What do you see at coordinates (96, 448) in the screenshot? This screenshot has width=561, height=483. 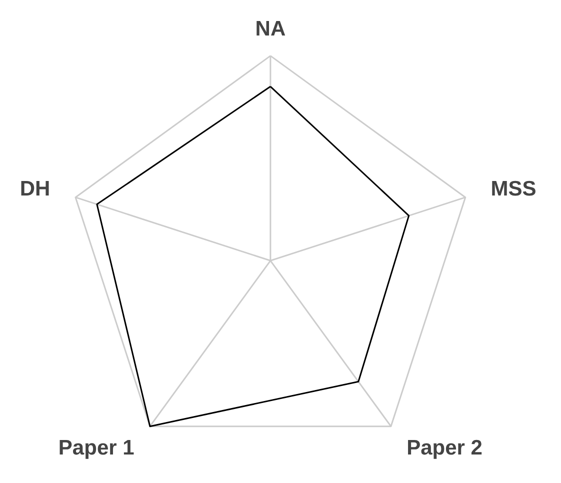 I see `spoke-label: Paper 1` at bounding box center [96, 448].